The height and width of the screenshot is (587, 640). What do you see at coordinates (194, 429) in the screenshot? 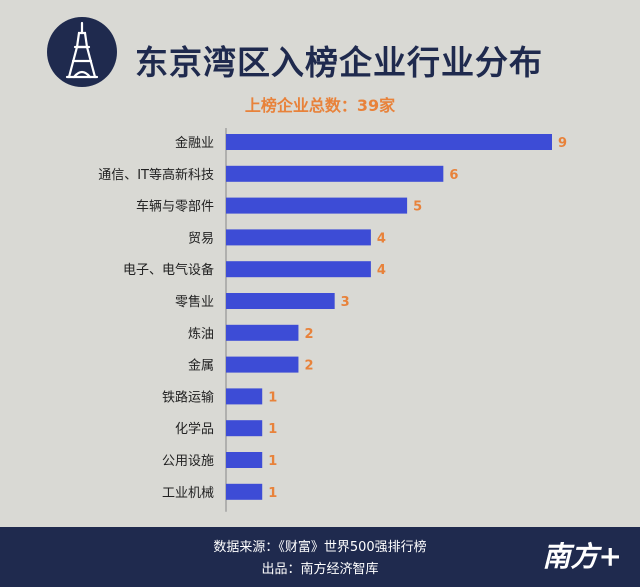
I see `category-label: 化学品` at bounding box center [194, 429].